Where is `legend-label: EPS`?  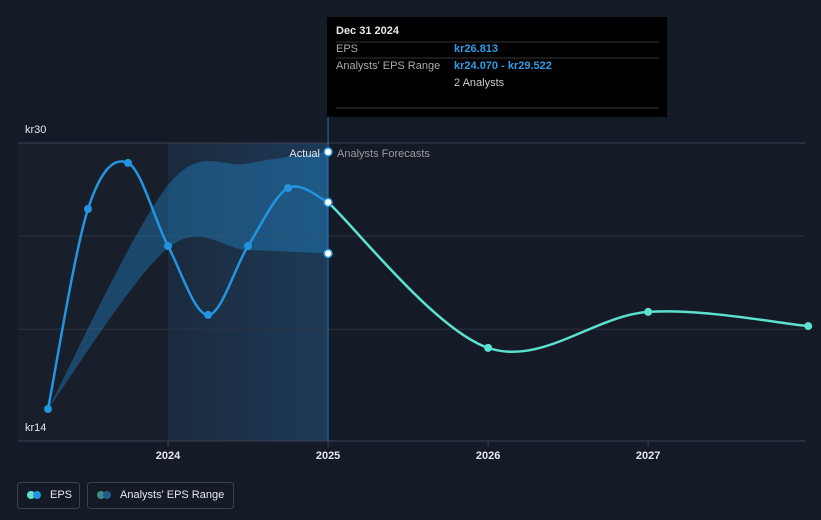
legend-label: EPS is located at coordinates (61, 495).